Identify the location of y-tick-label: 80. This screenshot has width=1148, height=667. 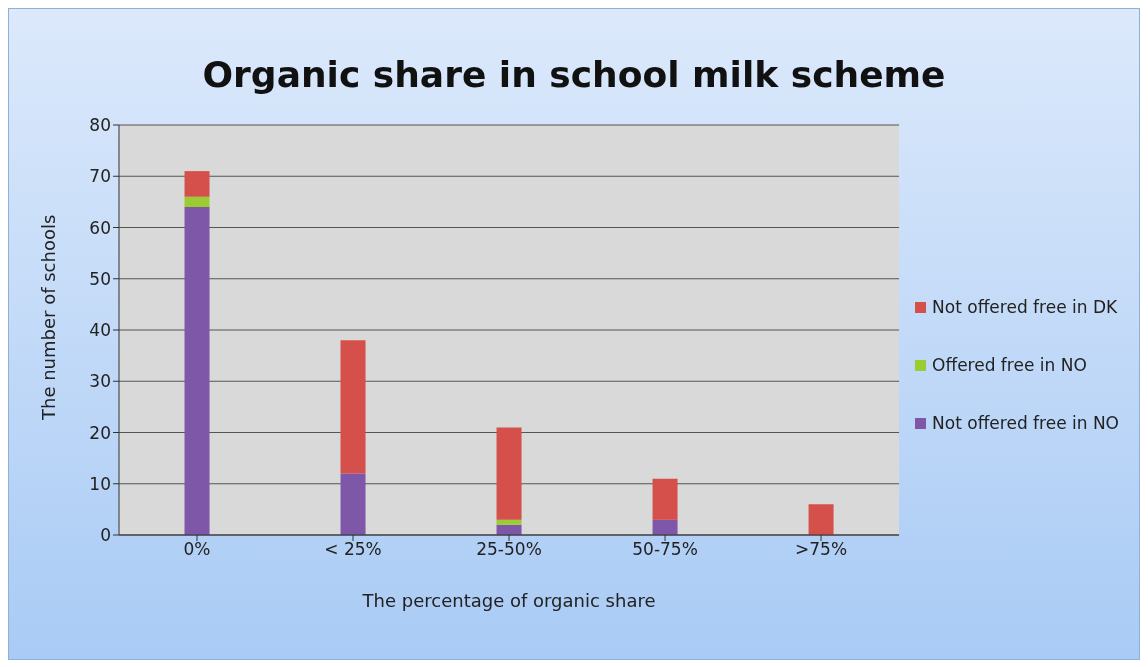
(100, 125).